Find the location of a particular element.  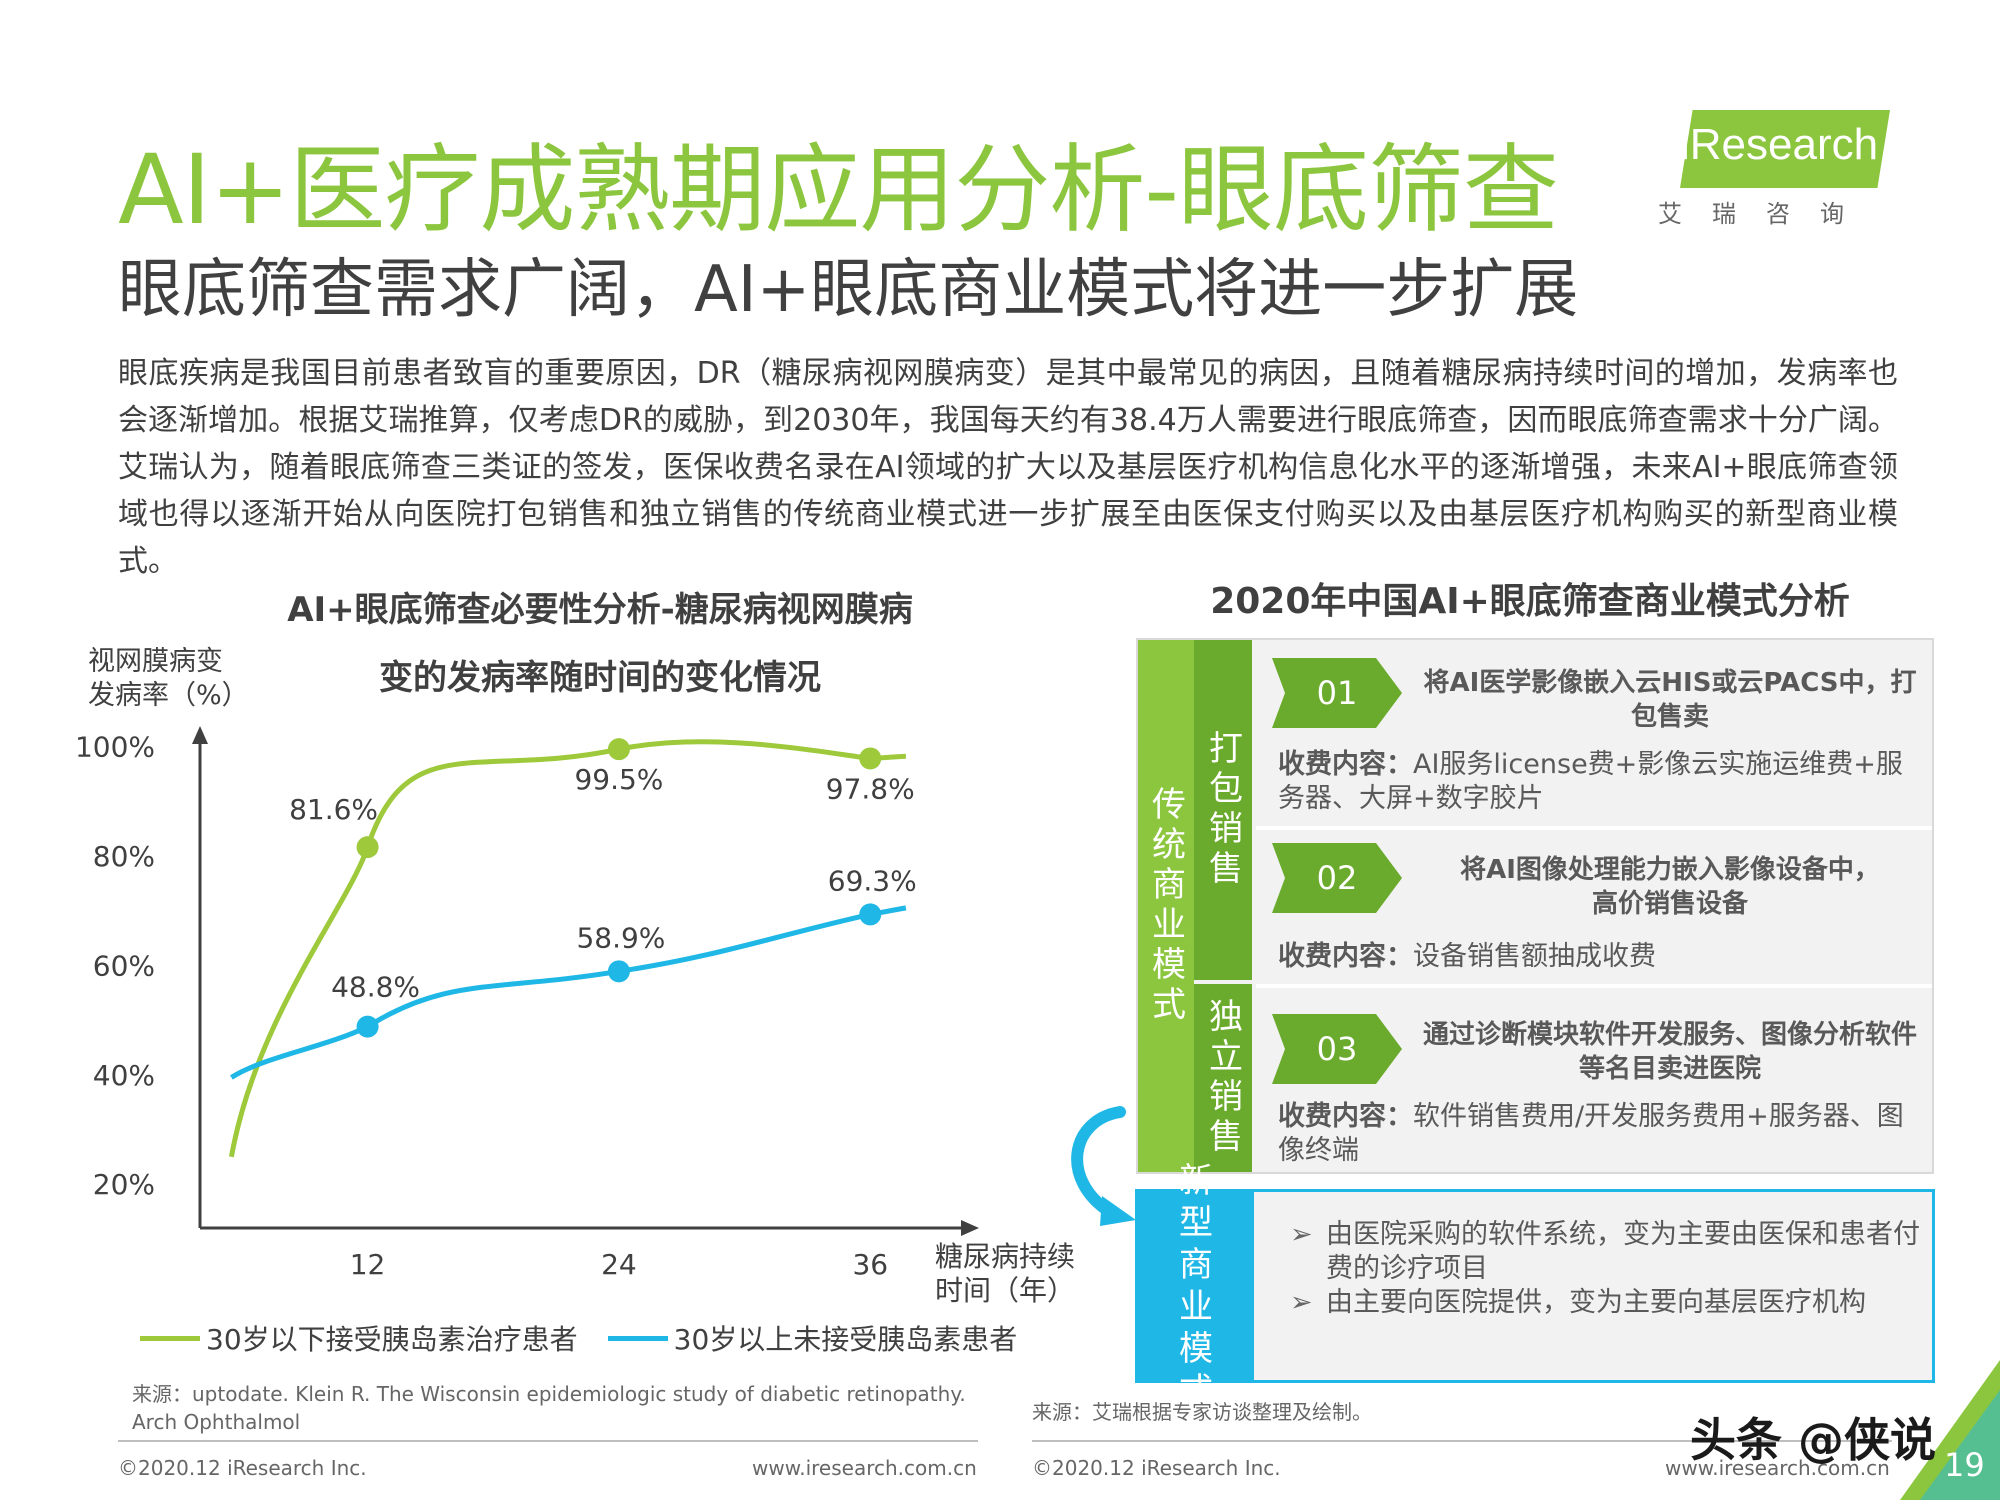

legend-swatch-series2 is located at coordinates (637, 1338).